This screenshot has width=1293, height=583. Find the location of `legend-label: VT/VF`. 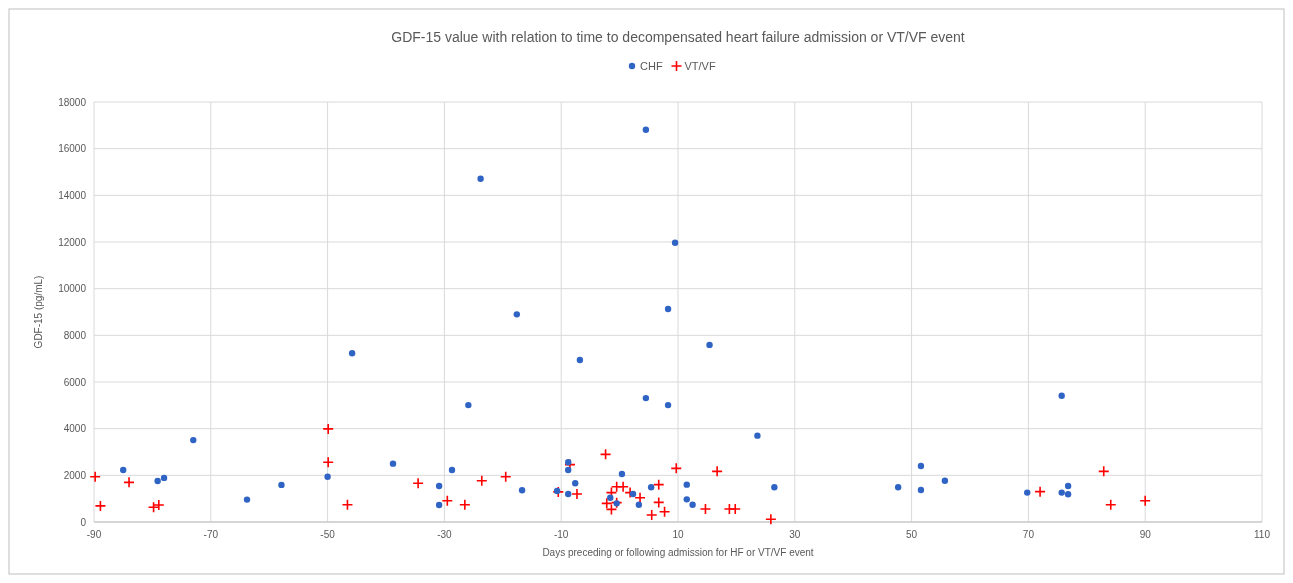

legend-label: VT/VF is located at coordinates (700, 65).